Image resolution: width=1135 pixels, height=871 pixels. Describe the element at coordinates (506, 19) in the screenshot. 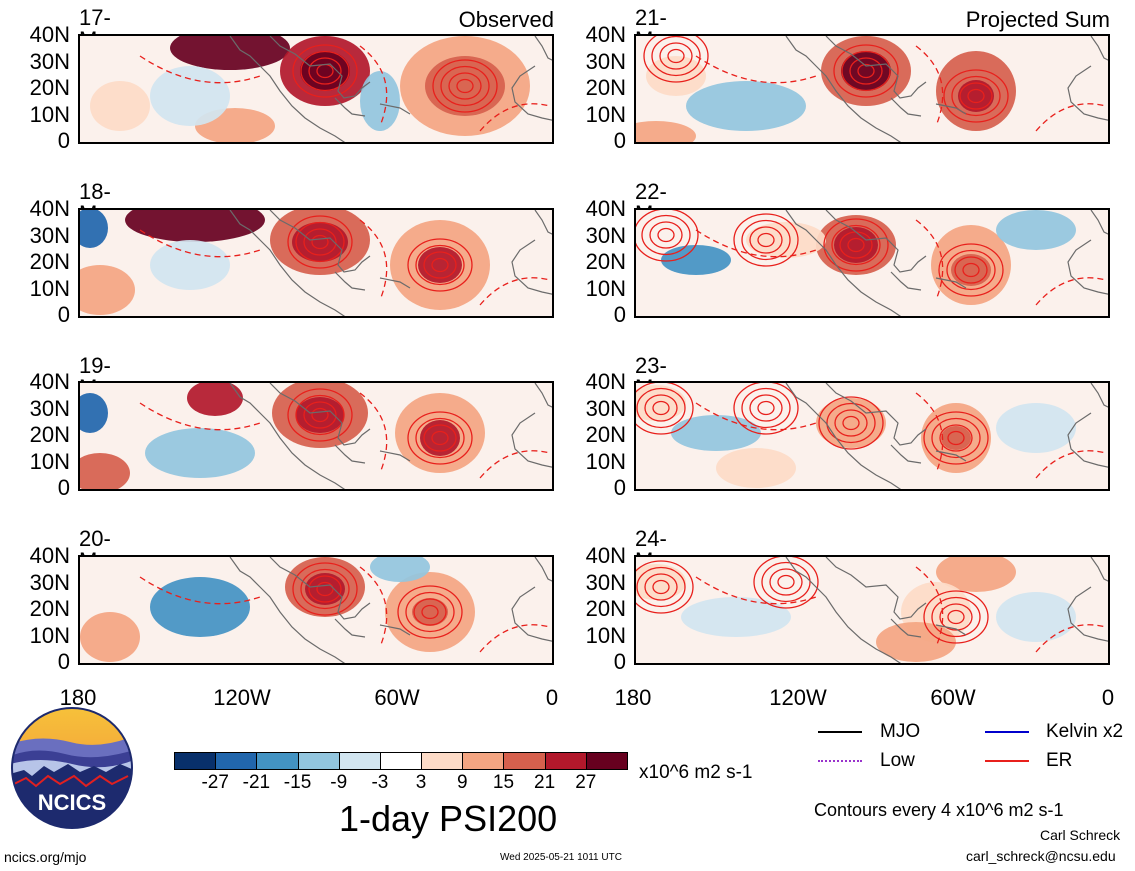

I see `panel-corner-label: Observed` at that location.